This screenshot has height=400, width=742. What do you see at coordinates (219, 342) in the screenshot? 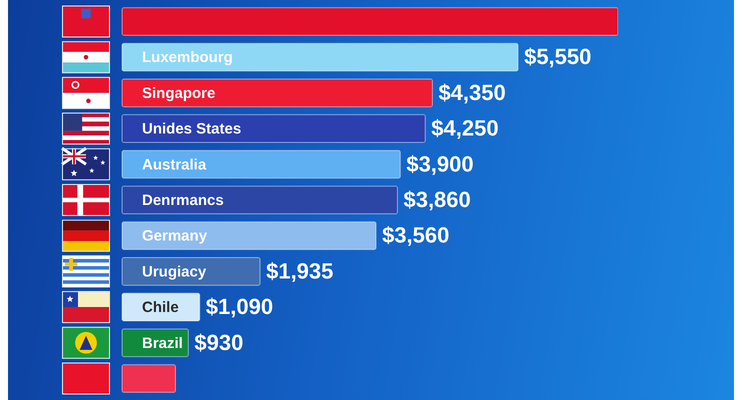
I see `data-label: $930` at bounding box center [219, 342].